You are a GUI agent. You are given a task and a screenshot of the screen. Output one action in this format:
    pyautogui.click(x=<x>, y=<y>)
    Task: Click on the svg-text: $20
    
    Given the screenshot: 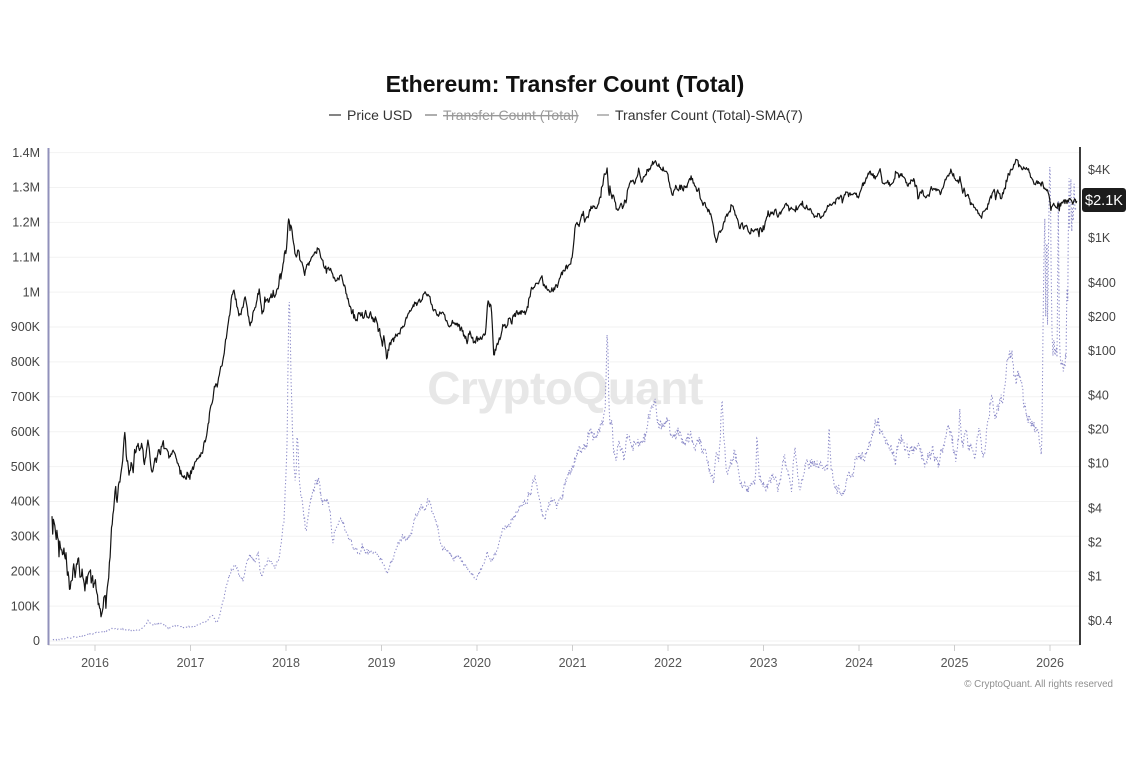 What is the action you would take?
    pyautogui.click(x=1098, y=430)
    